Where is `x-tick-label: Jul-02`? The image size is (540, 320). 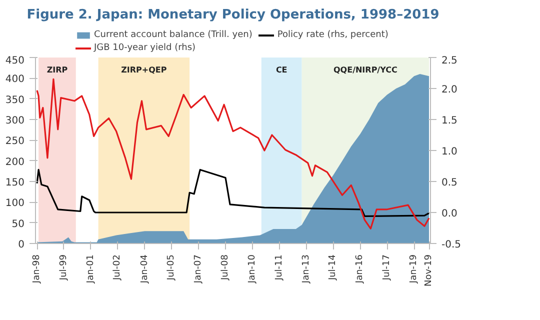
x-tick-label: Jul-02 is located at coordinates (117, 268).